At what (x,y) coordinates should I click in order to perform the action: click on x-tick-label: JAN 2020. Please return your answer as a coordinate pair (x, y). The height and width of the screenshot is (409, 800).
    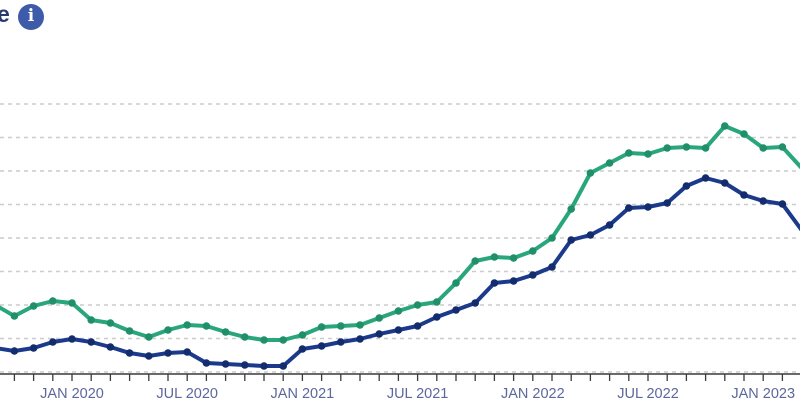
    Looking at the image, I should click on (72, 394).